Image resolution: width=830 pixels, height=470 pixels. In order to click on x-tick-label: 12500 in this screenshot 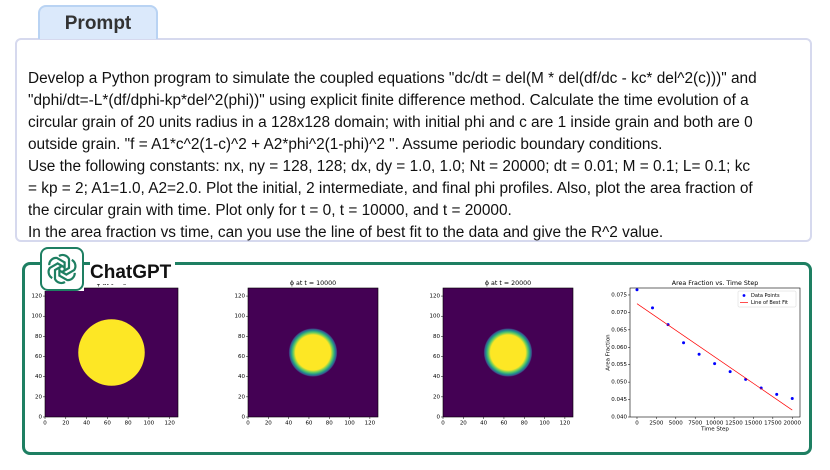, I will do `click(734, 424)`.